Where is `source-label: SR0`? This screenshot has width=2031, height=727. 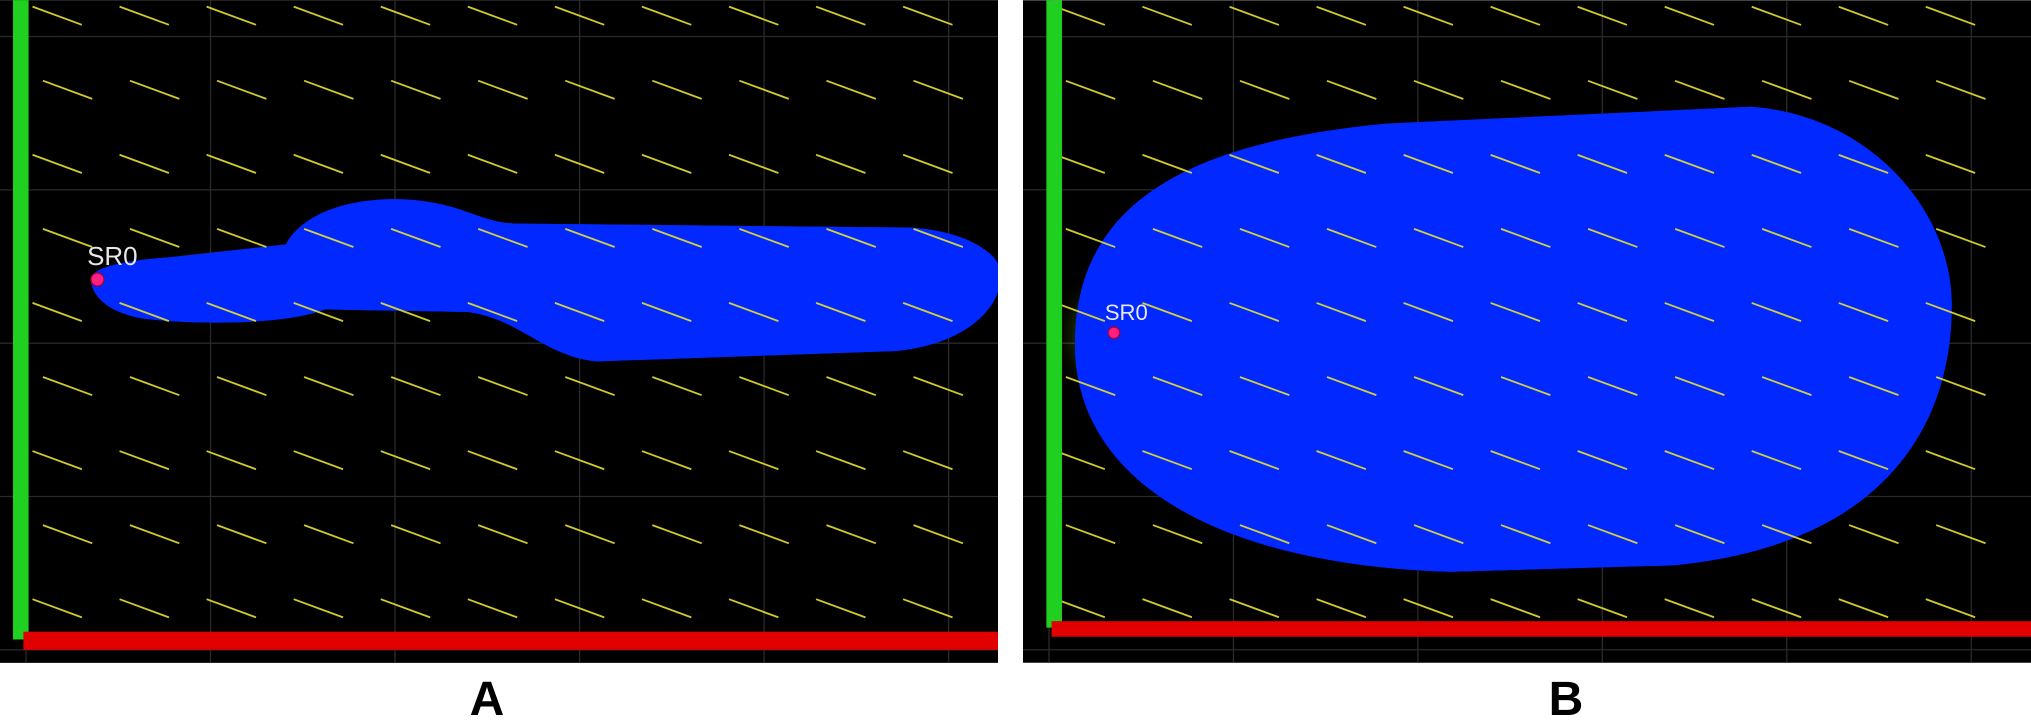 source-label: SR0 is located at coordinates (112, 256).